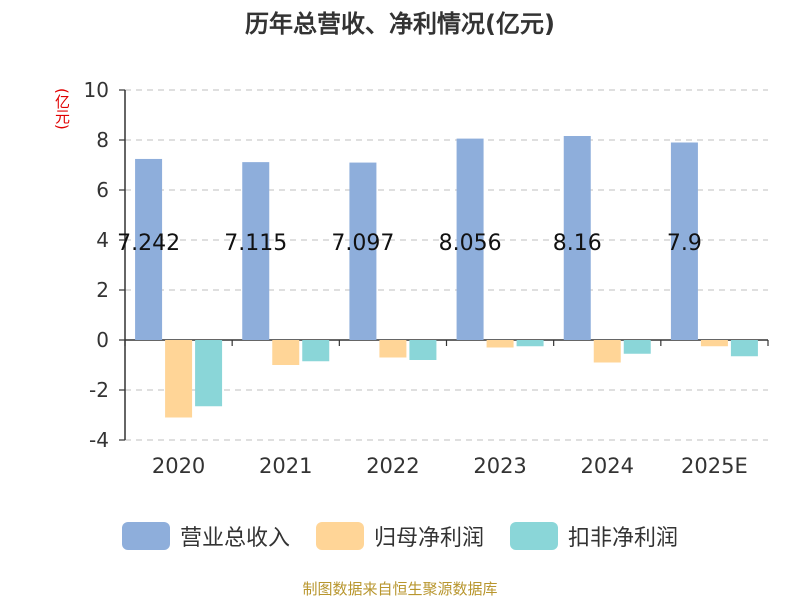  Describe the element at coordinates (607, 466) in the screenshot. I see `x-tick-label: 2024` at that location.